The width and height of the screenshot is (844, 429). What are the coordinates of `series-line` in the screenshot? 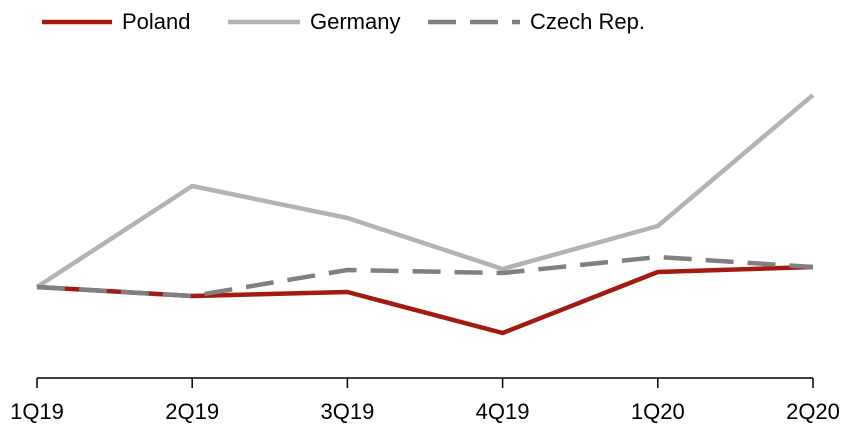 It's located at (425, 276).